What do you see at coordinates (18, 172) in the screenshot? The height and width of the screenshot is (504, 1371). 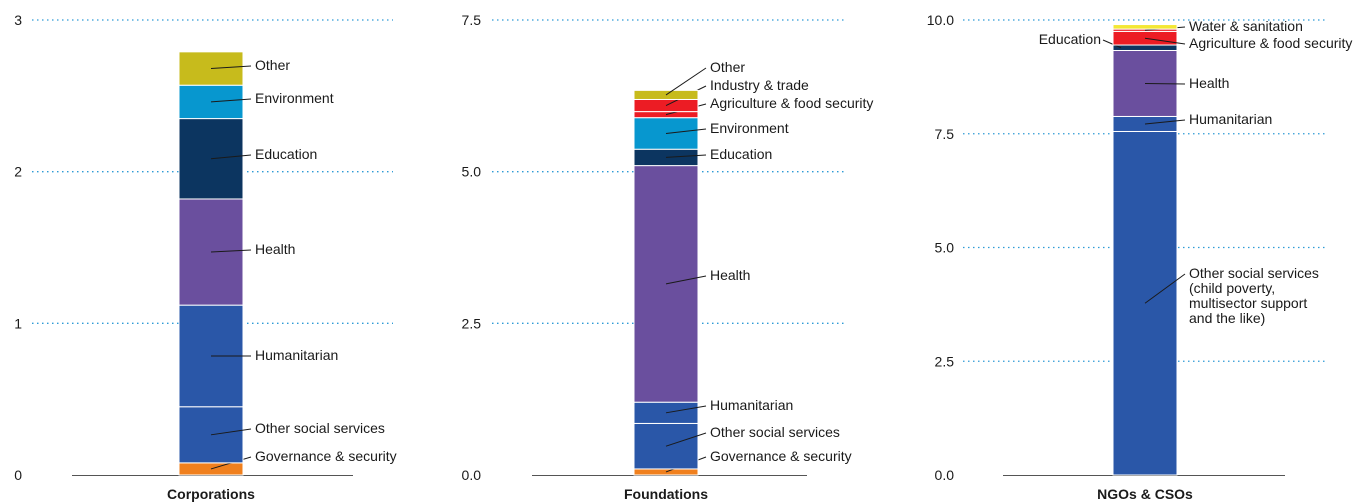 I see `y-tick-label: 2` at bounding box center [18, 172].